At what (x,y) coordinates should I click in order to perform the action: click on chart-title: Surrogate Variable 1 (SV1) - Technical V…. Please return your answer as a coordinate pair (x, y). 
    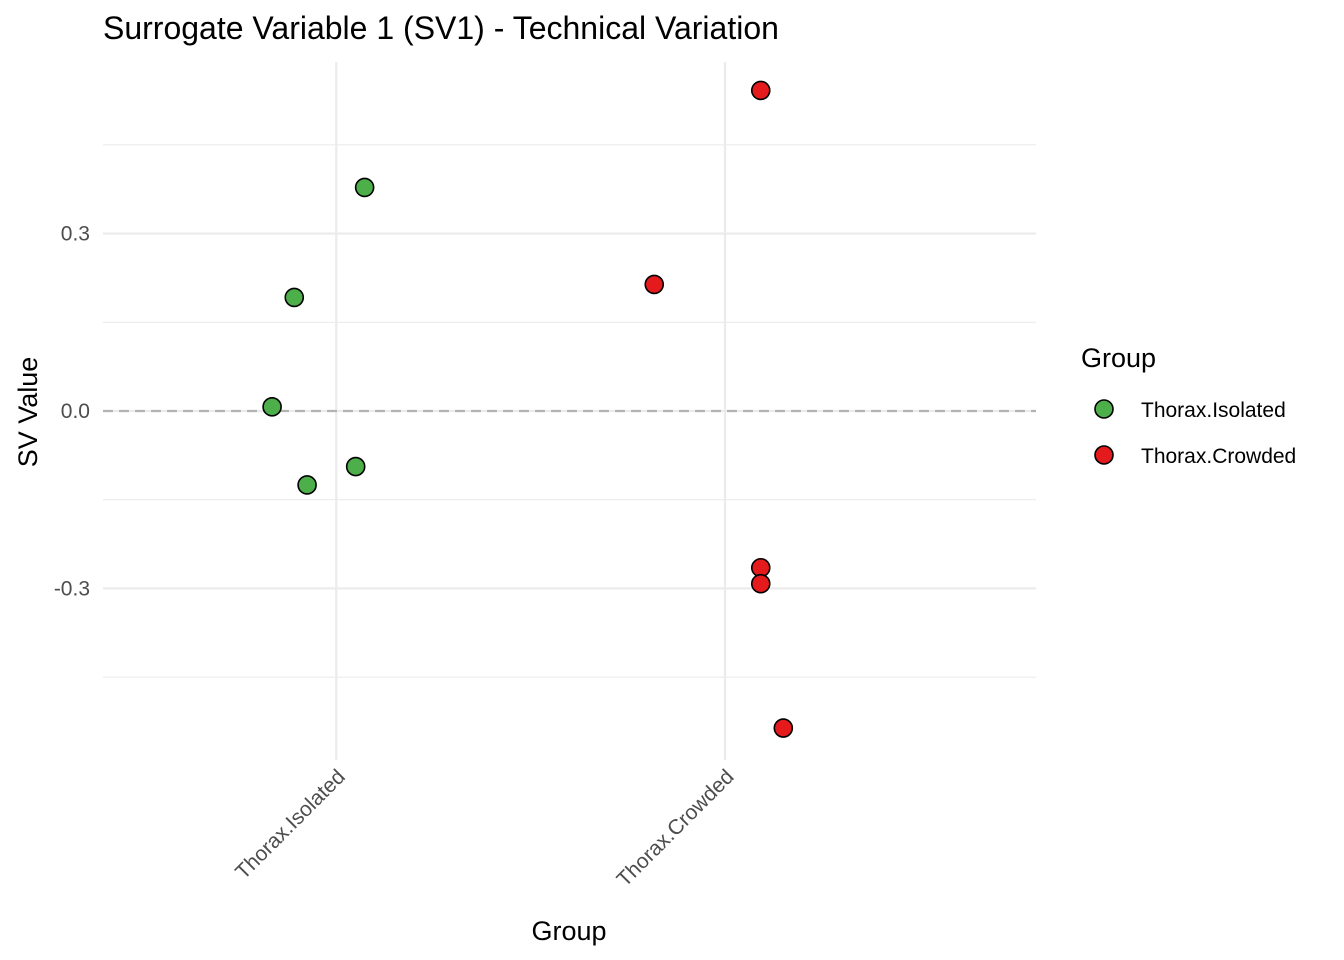
    Looking at the image, I should click on (441, 28).